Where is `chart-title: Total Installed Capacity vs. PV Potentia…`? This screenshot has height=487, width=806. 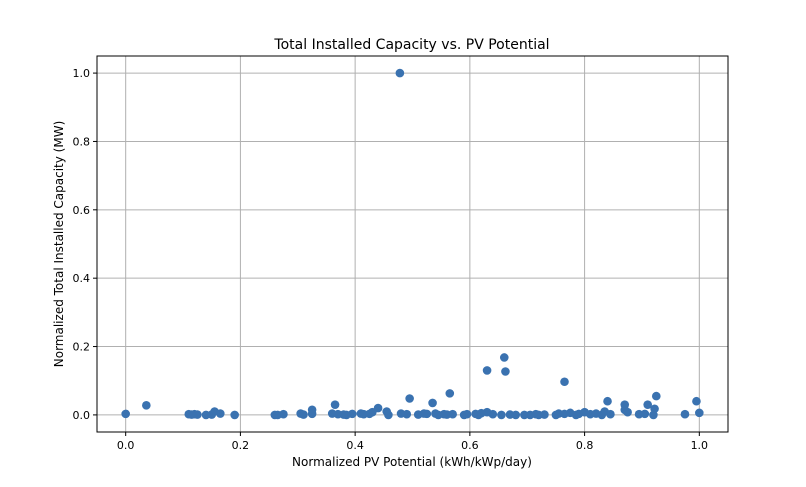
chart-title: Total Installed Capacity vs. PV Potentia… is located at coordinates (411, 45).